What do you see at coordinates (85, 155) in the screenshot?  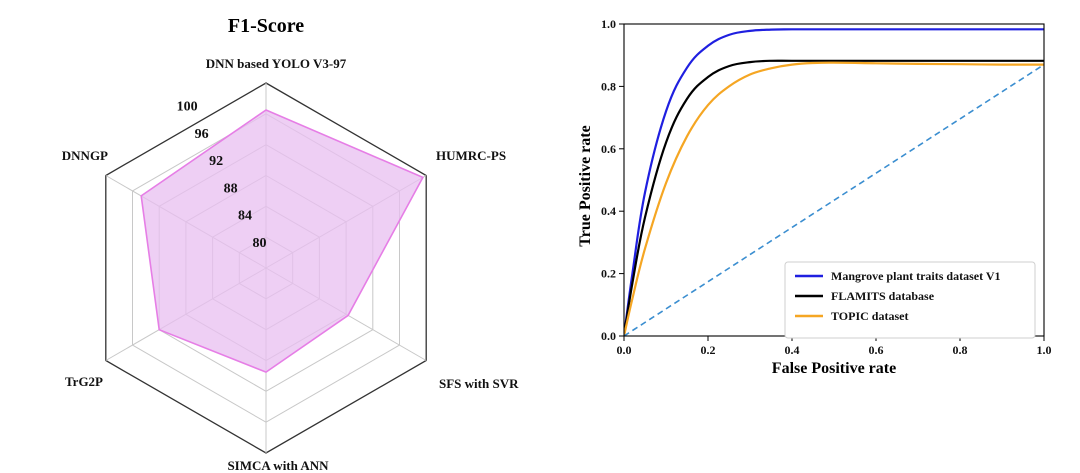 I see `radar-axis-label: DNNGP` at bounding box center [85, 155].